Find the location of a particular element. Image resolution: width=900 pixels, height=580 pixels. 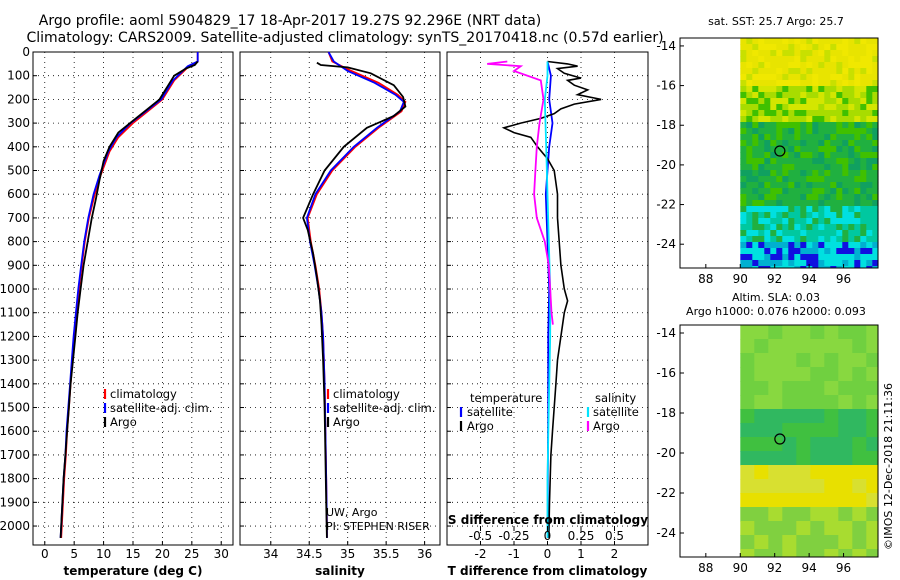

x-tick-label: 35.5 is located at coordinates (386, 554).